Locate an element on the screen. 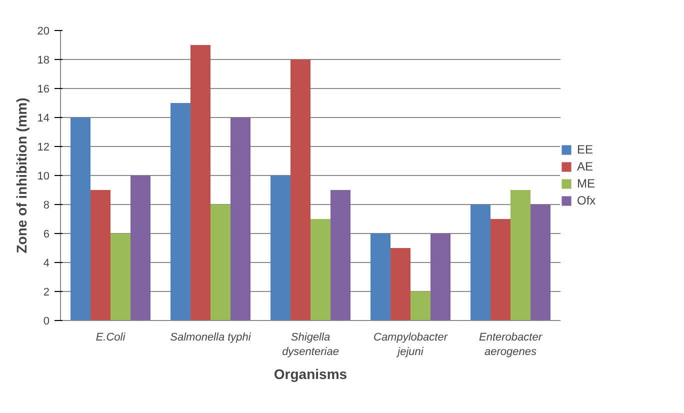 The height and width of the screenshot is (413, 684). y-tick-label: 18 is located at coordinates (43, 60).